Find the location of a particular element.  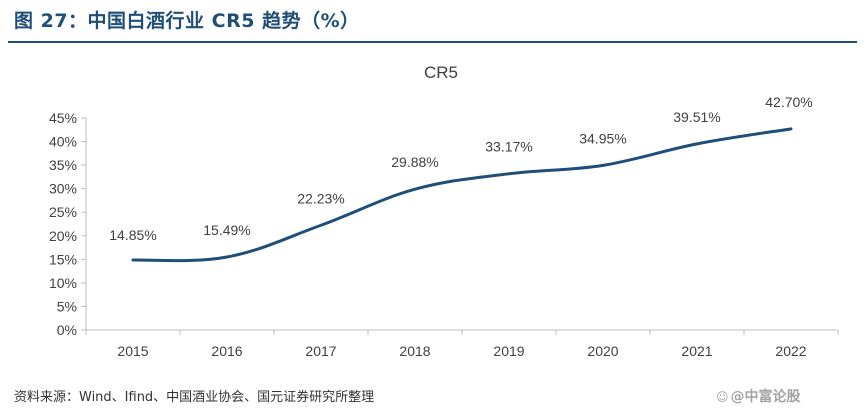

y-axis: 0% 5% 10% 15% 20% 25% 30% 35% 40% 45% is located at coordinates (68, 224).